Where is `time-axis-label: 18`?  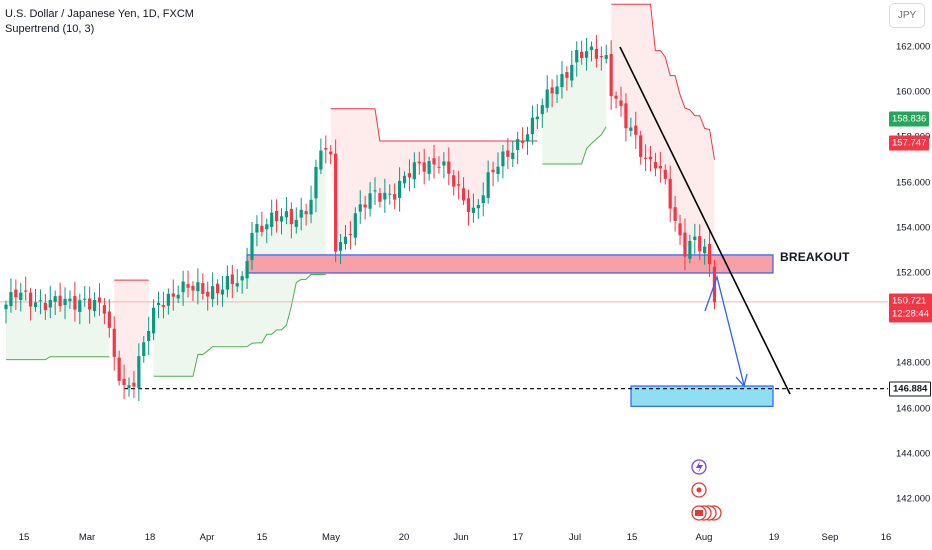
time-axis-label: 18 is located at coordinates (150, 537).